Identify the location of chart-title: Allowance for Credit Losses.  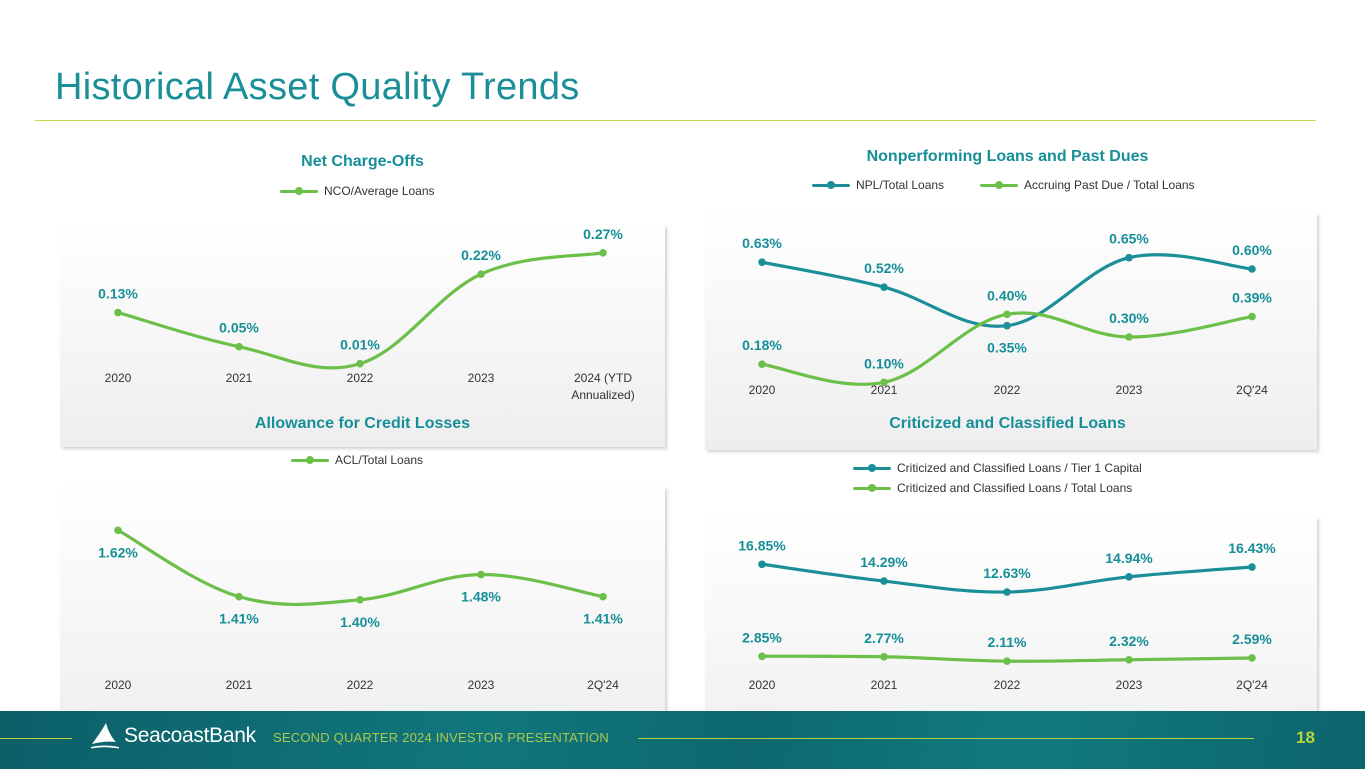
(362, 423).